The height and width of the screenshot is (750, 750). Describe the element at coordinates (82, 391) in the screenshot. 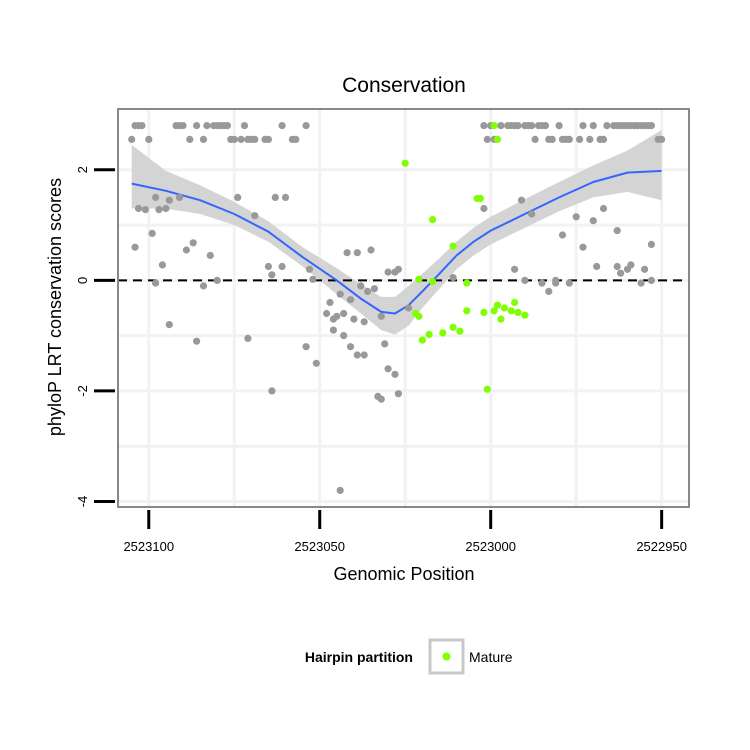

I see `y-tick-label: -2` at that location.